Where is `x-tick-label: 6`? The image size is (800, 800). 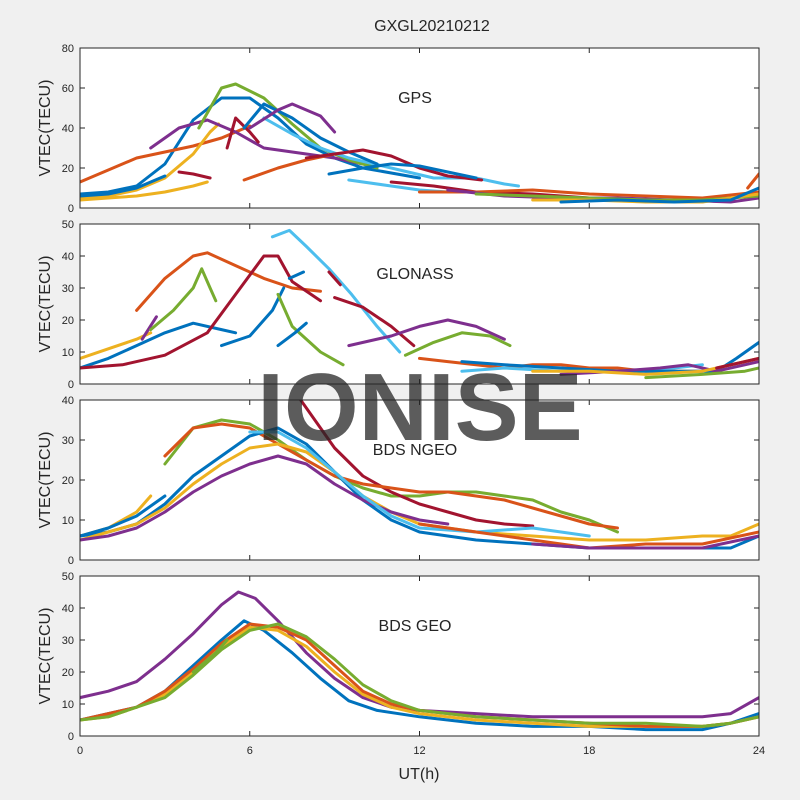 x-tick-label: 6 is located at coordinates (250, 751).